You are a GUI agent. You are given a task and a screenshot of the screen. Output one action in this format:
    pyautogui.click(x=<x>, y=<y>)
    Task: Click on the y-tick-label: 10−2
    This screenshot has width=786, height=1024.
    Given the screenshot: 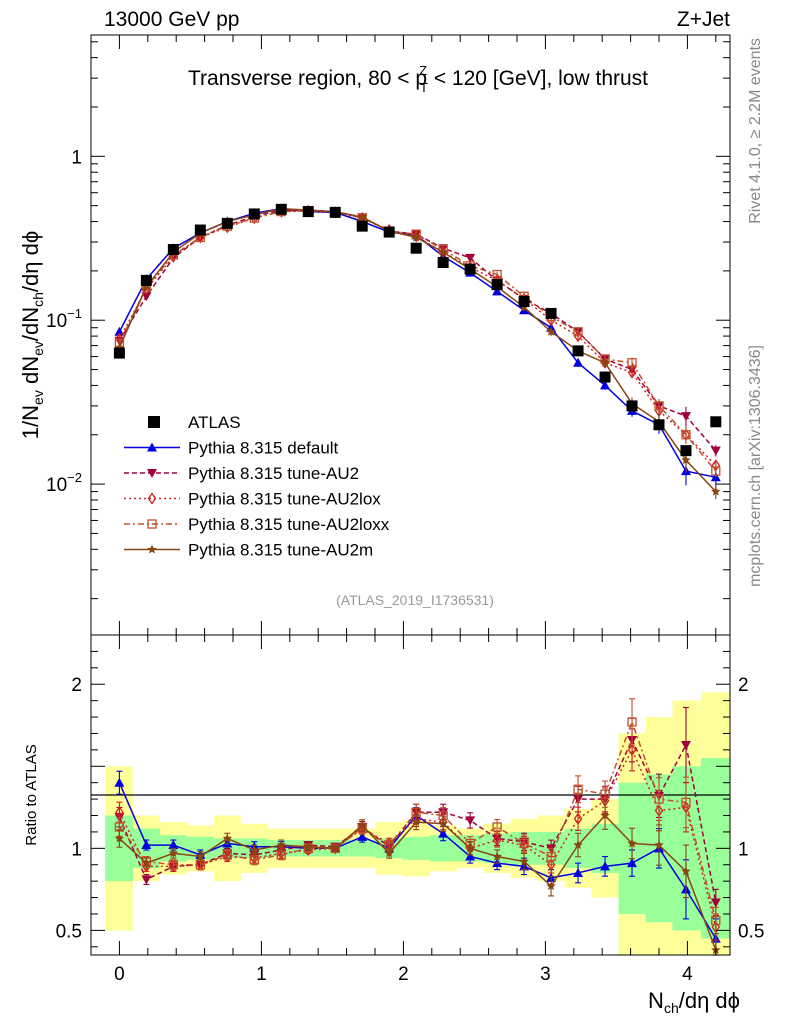 What is the action you would take?
    pyautogui.click(x=64, y=483)
    